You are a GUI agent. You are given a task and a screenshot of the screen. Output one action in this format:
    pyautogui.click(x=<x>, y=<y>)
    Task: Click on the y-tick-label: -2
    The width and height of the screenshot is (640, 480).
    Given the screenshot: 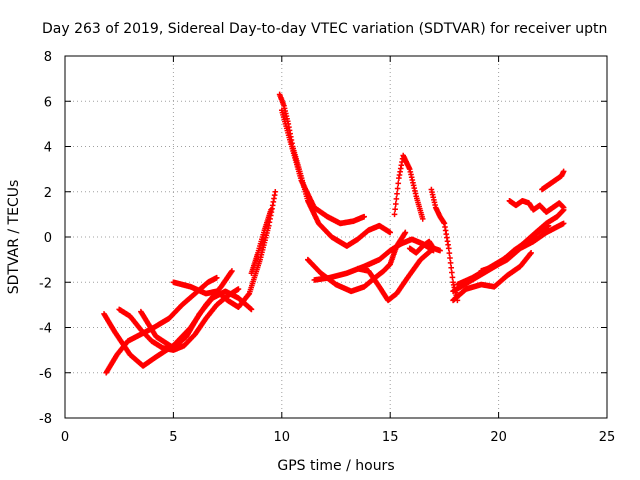 What is the action you would take?
    pyautogui.click(x=45, y=283)
    